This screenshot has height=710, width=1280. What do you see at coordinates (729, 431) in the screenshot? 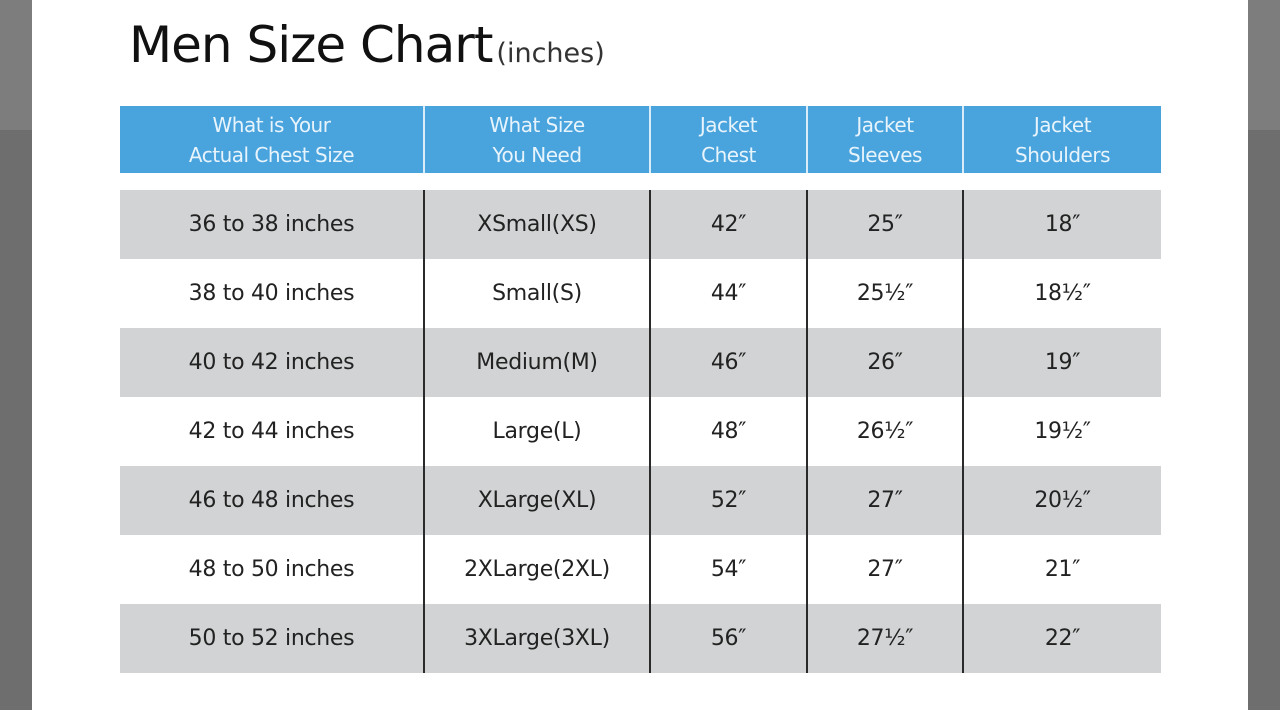
I see `cell-jacket-chest: 48″` at bounding box center [729, 431].